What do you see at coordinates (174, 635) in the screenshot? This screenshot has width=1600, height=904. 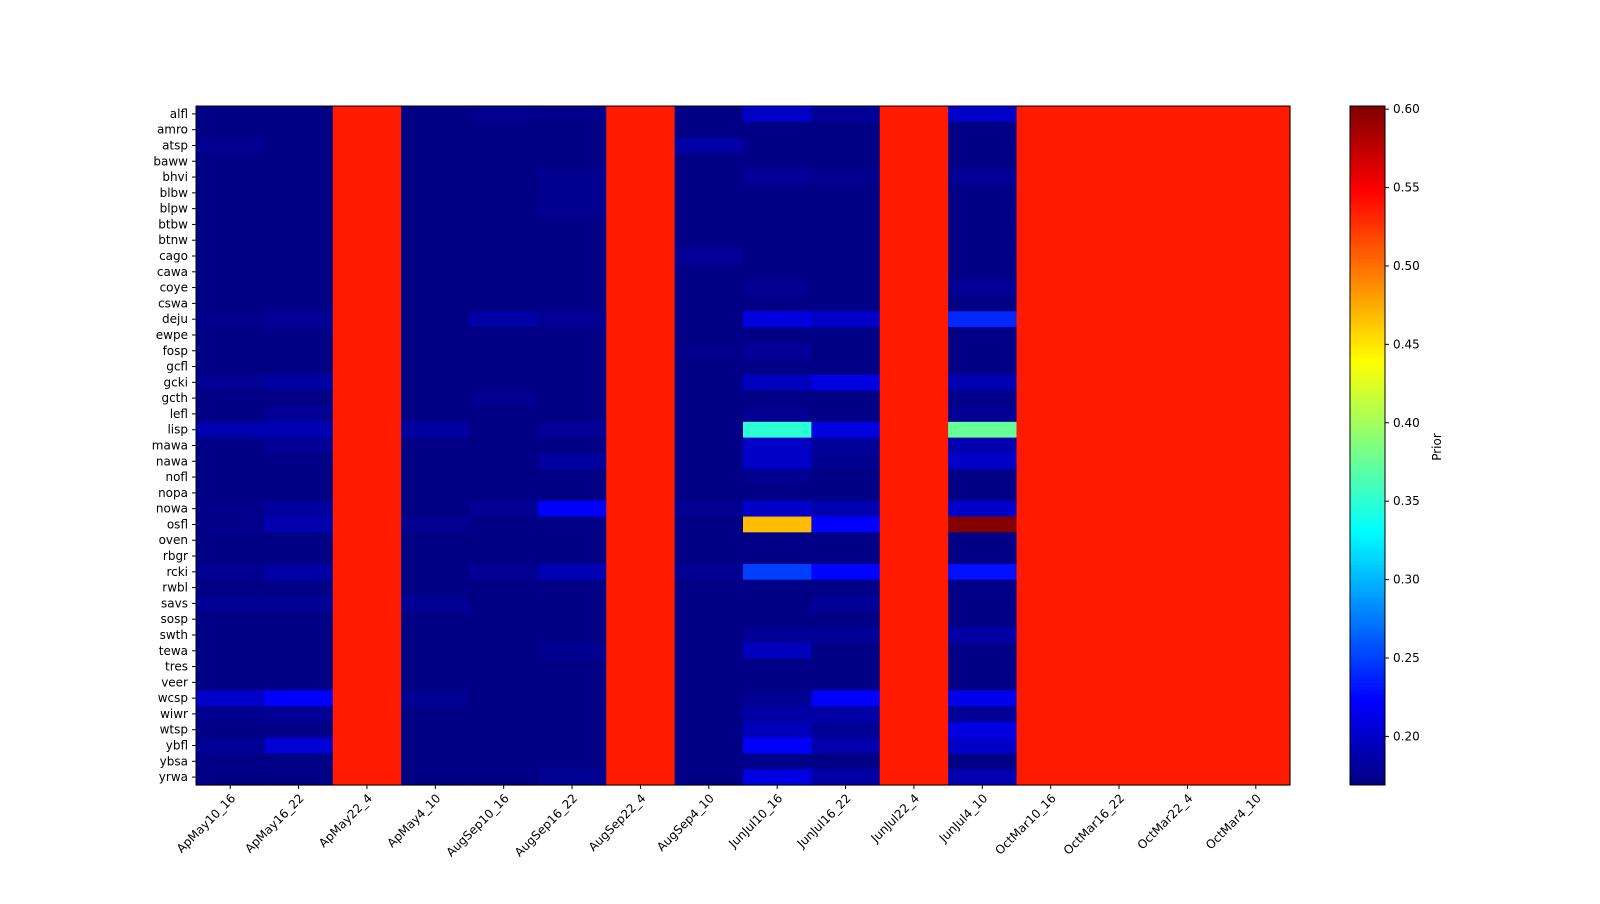 I see `y-tick-label: swth` at bounding box center [174, 635].